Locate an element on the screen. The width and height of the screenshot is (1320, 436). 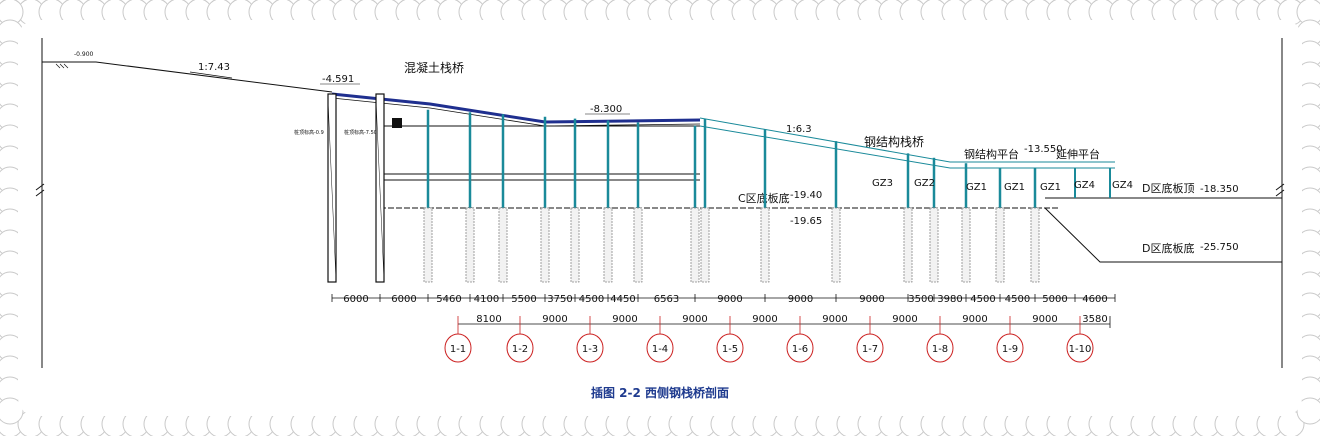
axis-label: 1-9 is located at coordinates (1010, 349).